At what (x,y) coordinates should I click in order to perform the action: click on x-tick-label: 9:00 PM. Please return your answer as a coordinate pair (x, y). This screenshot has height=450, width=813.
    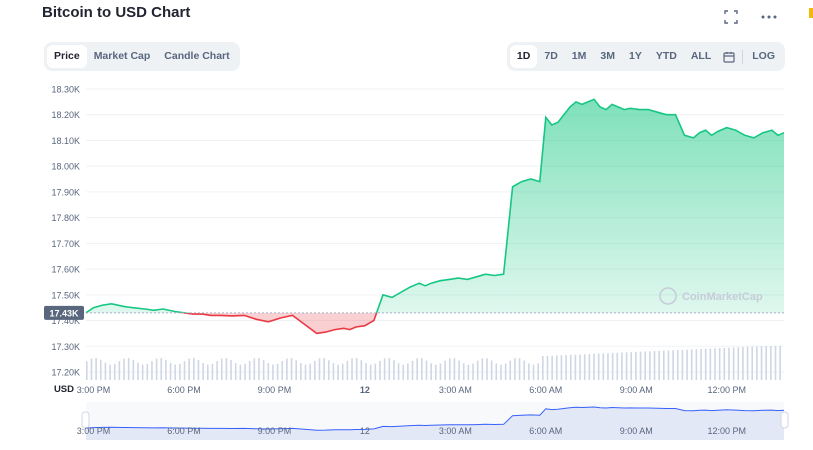
    Looking at the image, I should click on (275, 390).